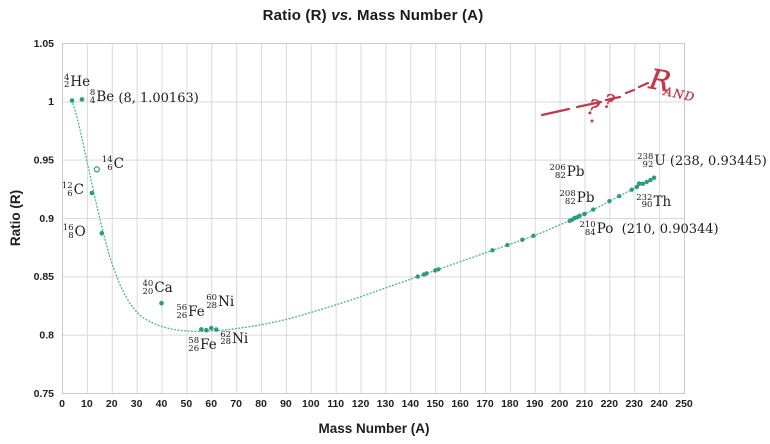 This screenshot has height=444, width=770. I want to click on x-tick-label: 160, so click(460, 404).